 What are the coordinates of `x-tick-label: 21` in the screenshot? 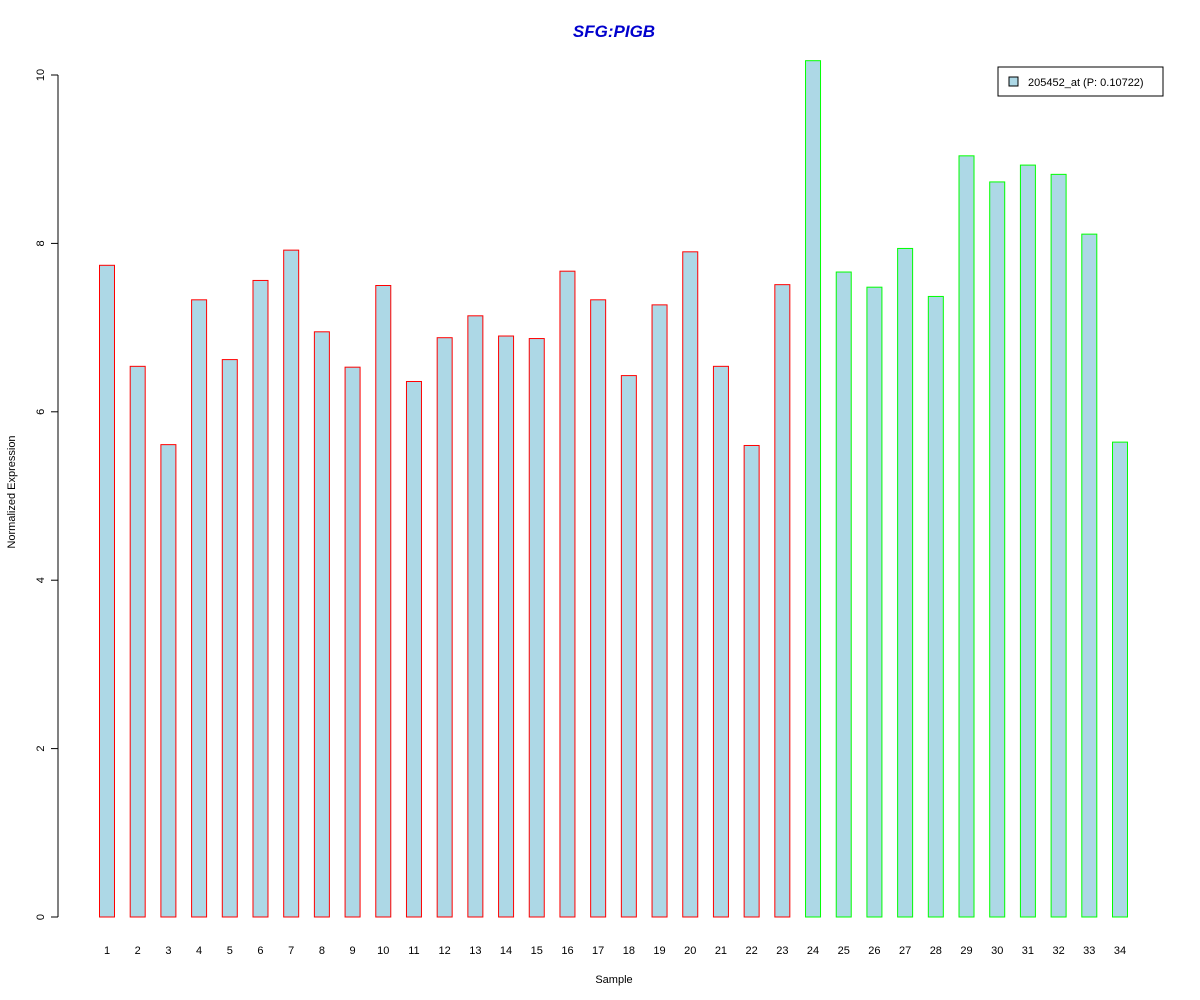 It's located at (721, 951).